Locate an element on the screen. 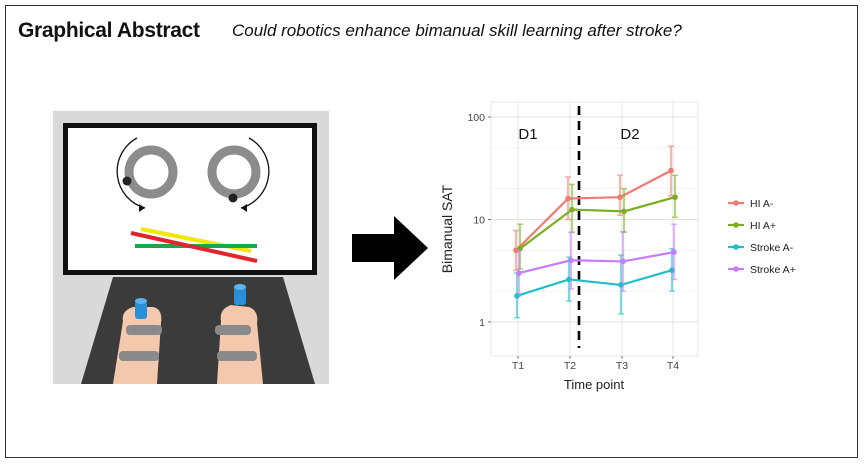 The width and height of the screenshot is (865, 465). x-tick-label: T1 is located at coordinates (518, 366).